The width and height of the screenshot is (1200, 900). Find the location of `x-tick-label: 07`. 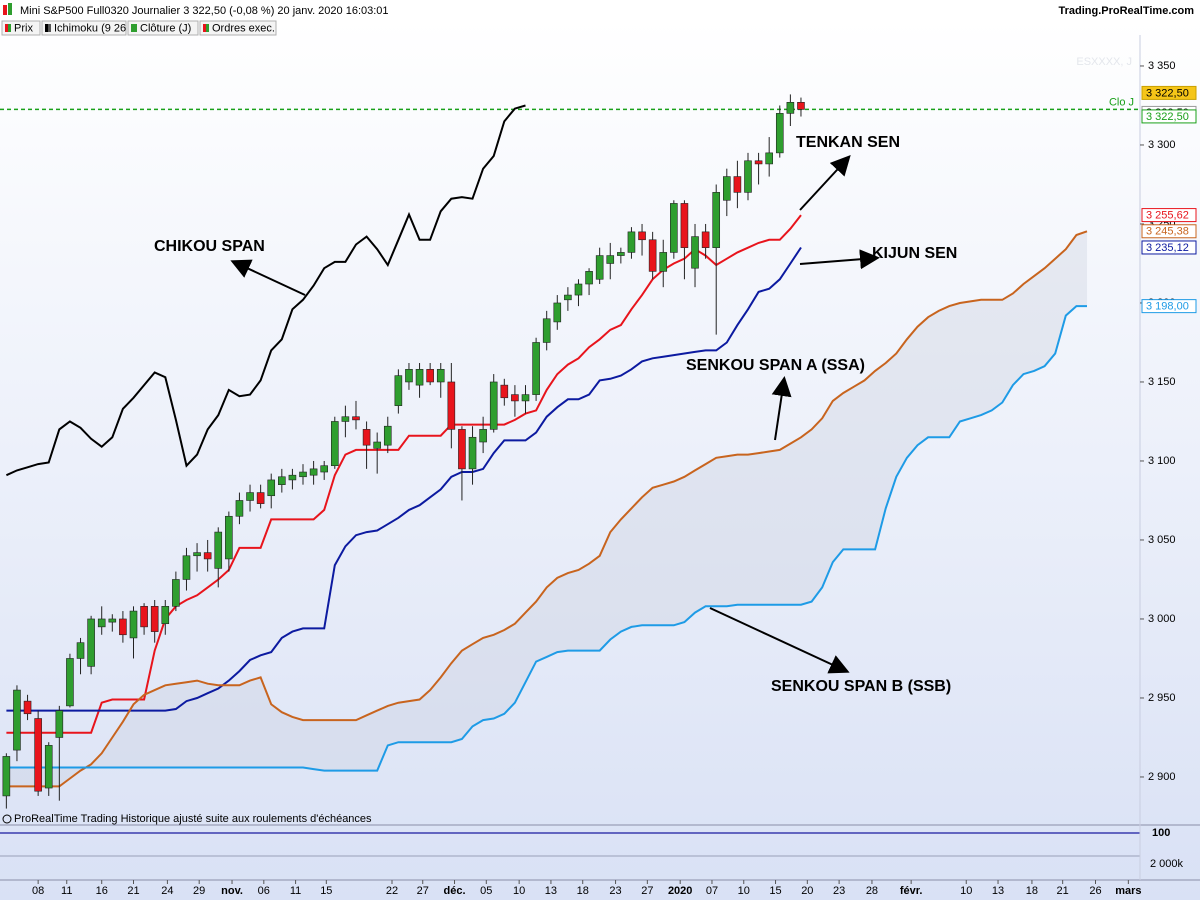

x-tick-label: 07 is located at coordinates (712, 891).